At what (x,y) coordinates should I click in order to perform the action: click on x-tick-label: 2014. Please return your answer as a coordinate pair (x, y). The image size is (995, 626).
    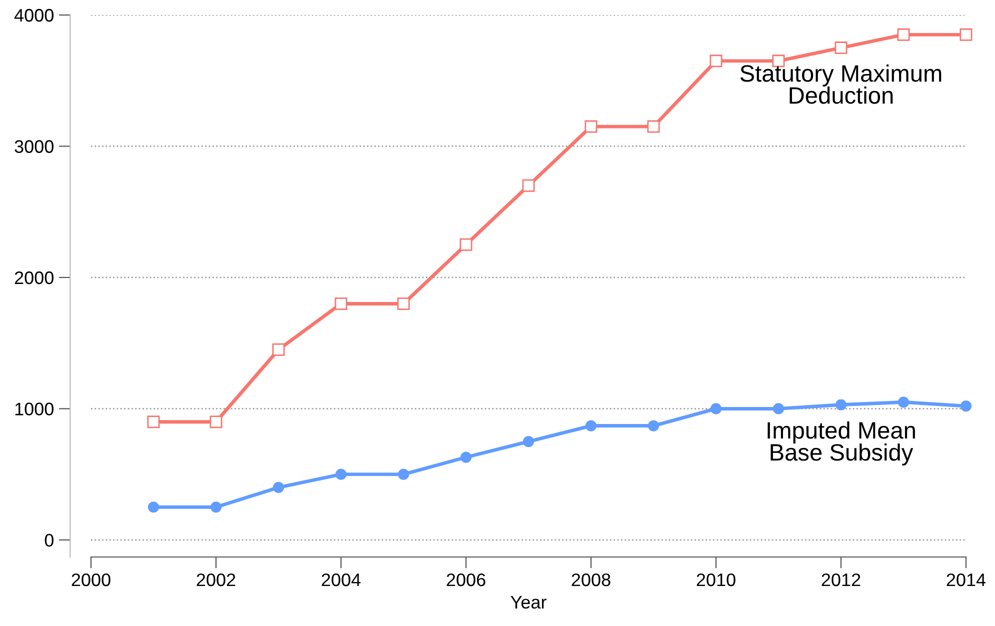
    Looking at the image, I should click on (966, 579).